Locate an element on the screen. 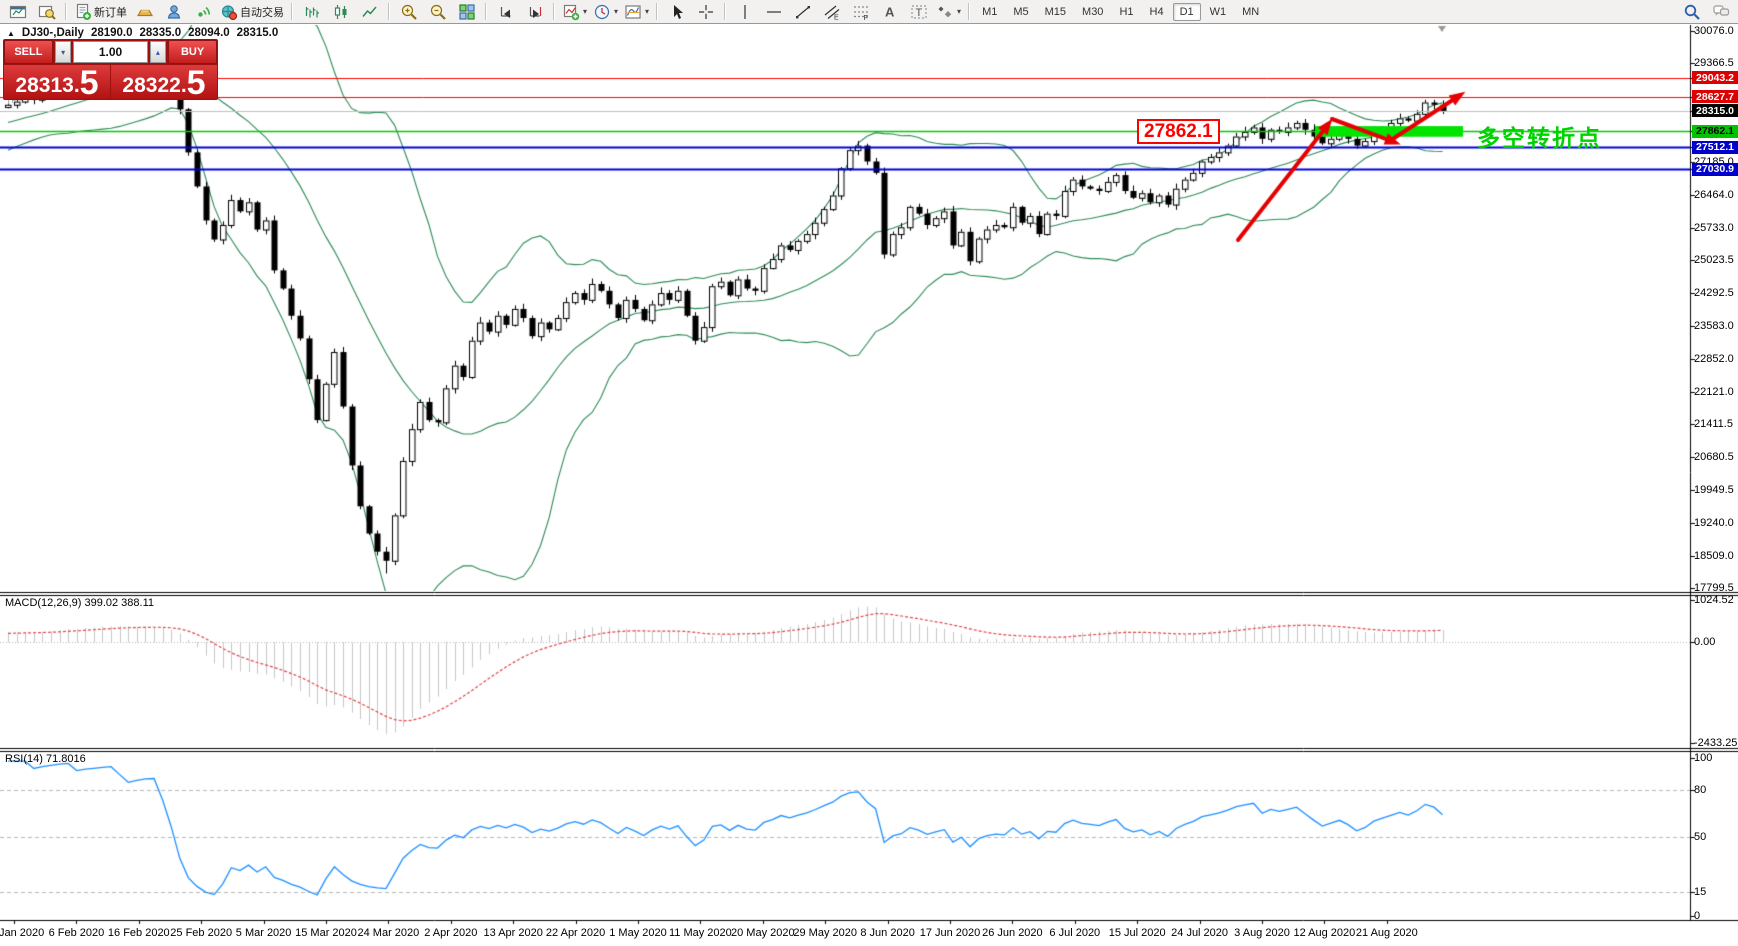 This screenshot has height=946, width=1738. periods-icon is located at coordinates (602, 12).